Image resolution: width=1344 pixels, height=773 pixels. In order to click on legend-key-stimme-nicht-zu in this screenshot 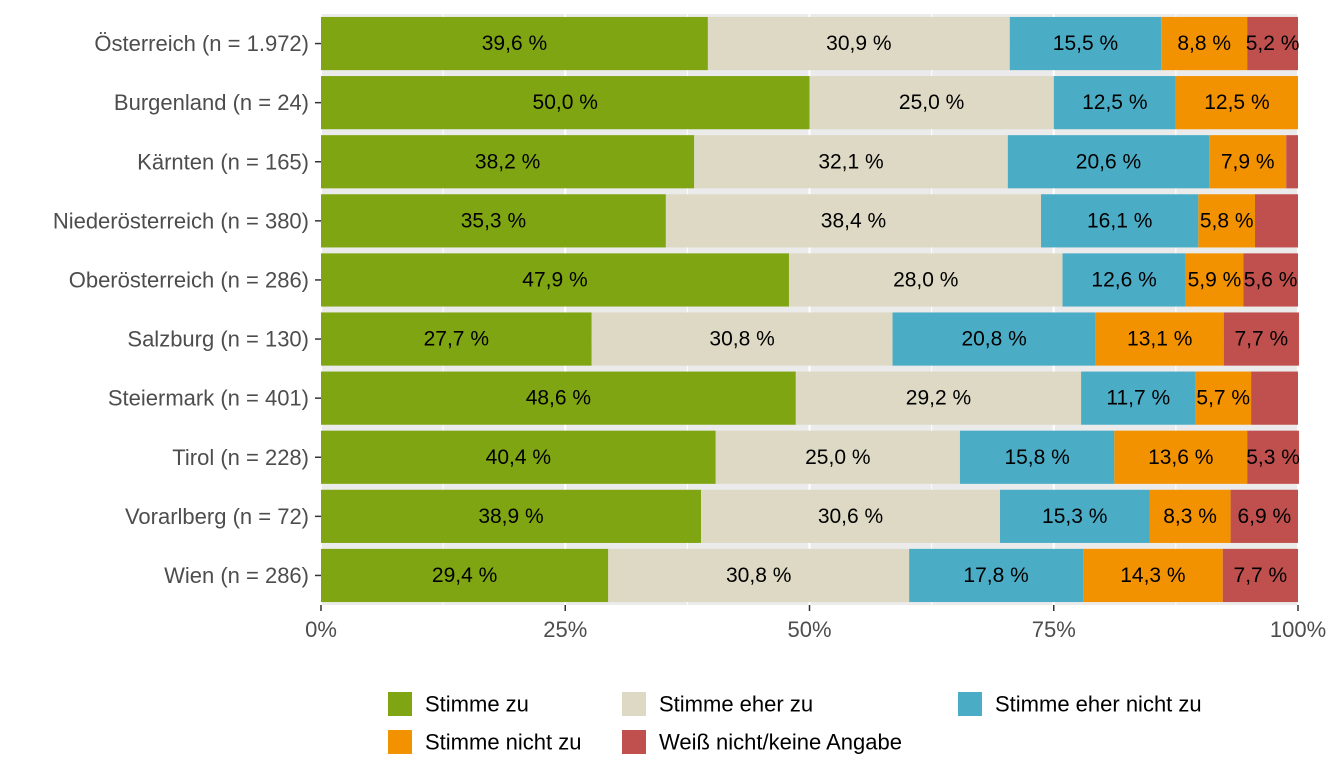, I will do `click(400, 742)`.